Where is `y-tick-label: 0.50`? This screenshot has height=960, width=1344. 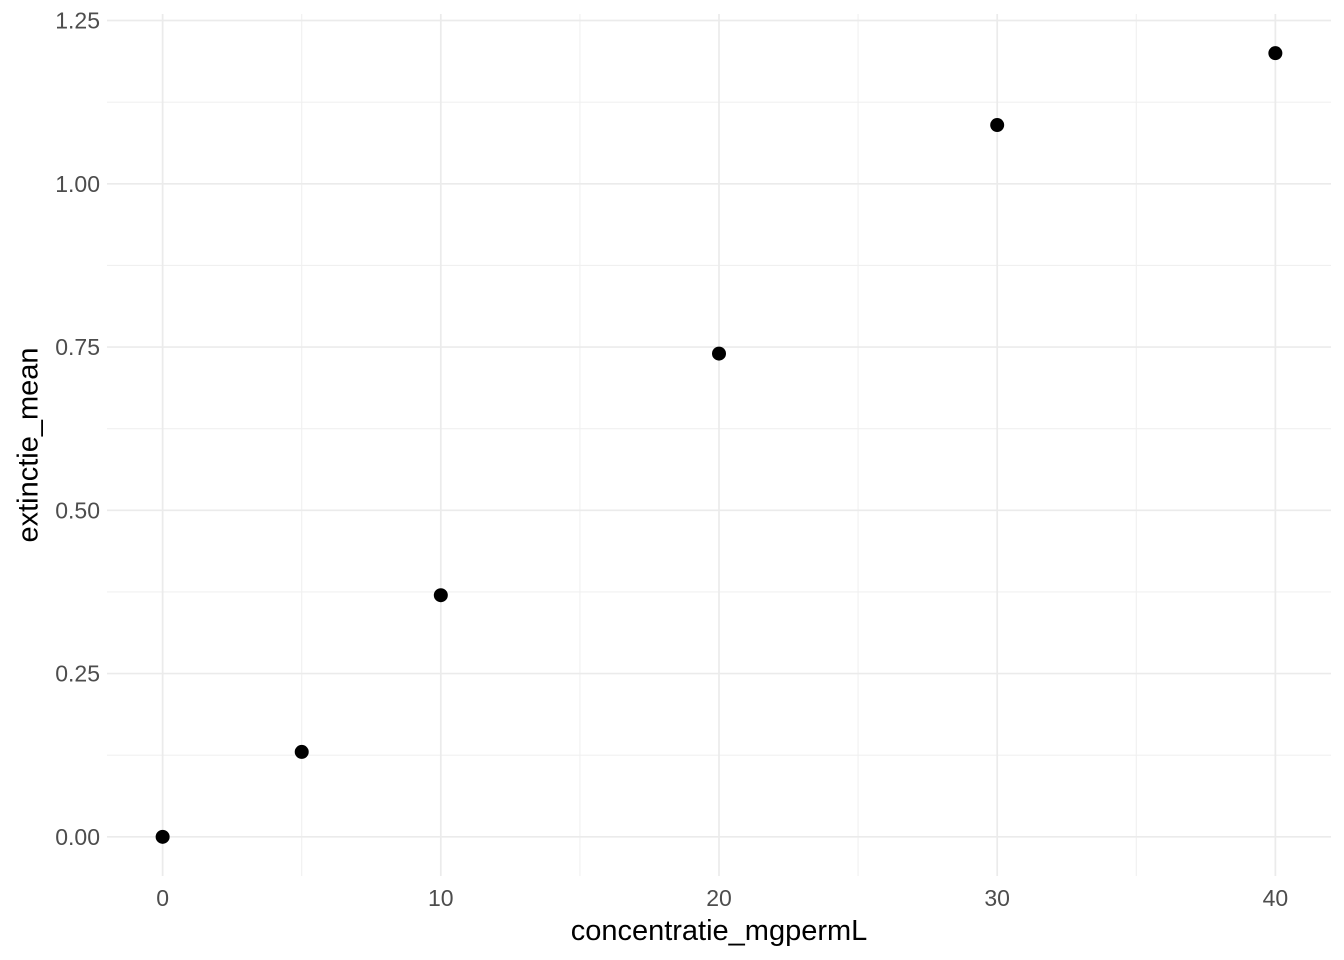 y-tick-label: 0.50 is located at coordinates (77, 510).